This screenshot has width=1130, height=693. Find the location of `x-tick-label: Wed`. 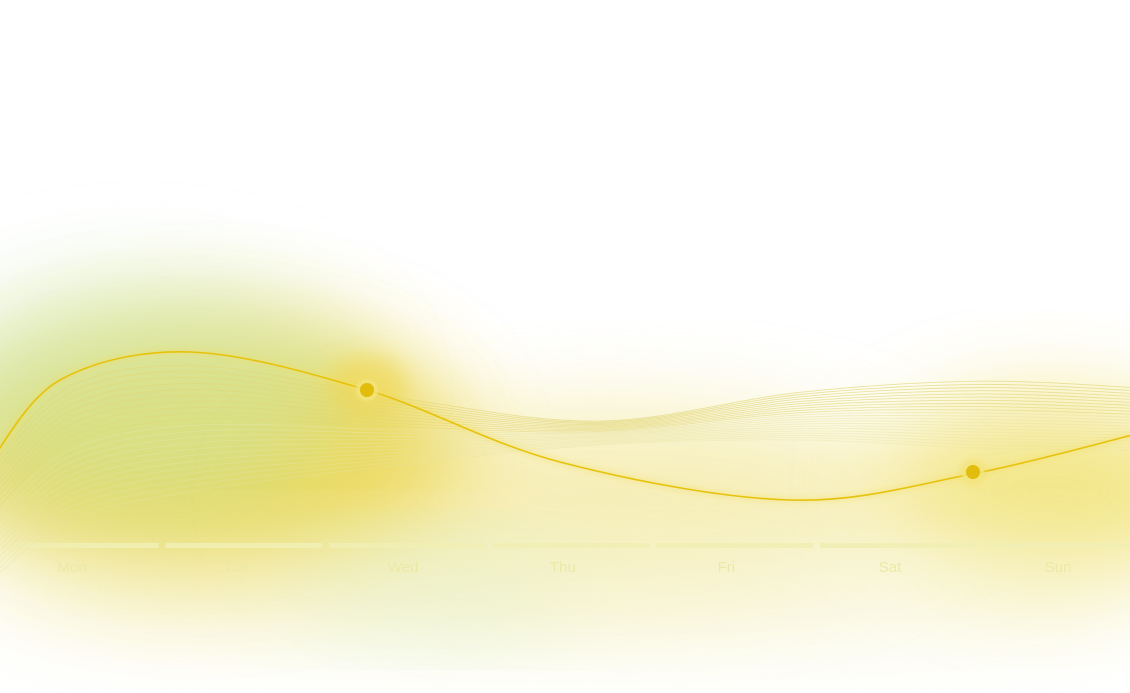

x-tick-label: Wed is located at coordinates (403, 567).